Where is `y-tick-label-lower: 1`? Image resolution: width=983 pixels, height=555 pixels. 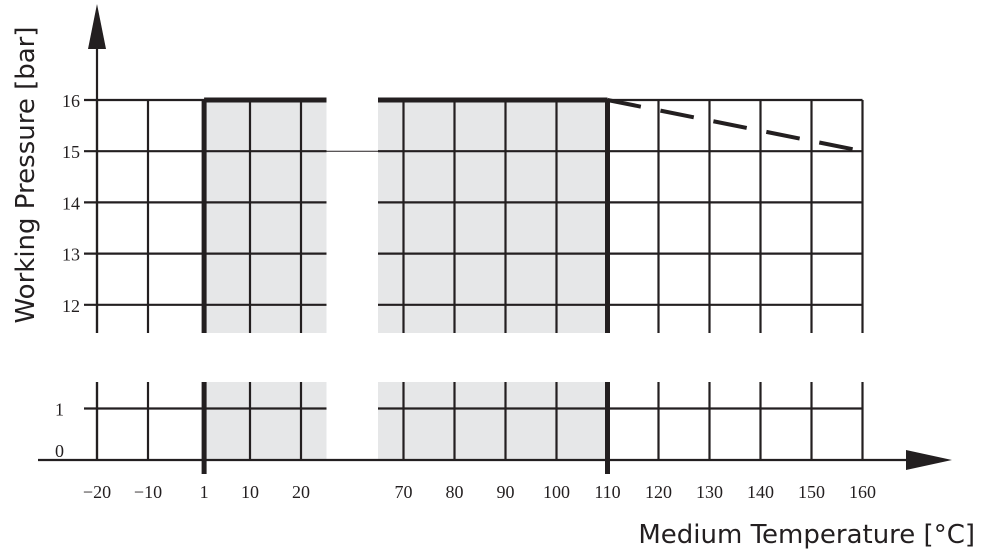
y-tick-label-lower: 1 is located at coordinates (59, 410).